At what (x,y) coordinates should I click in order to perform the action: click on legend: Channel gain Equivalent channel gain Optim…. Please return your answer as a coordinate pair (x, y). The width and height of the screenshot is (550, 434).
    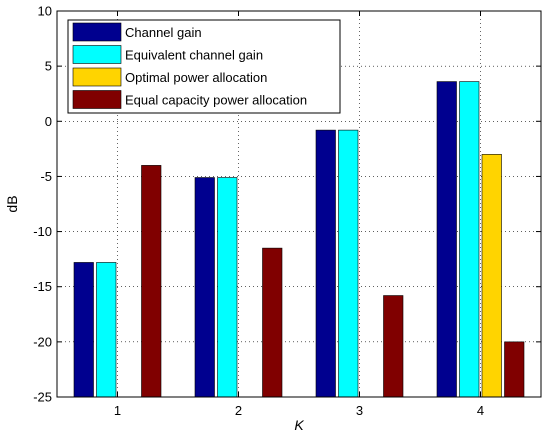
    Looking at the image, I should click on (204, 66).